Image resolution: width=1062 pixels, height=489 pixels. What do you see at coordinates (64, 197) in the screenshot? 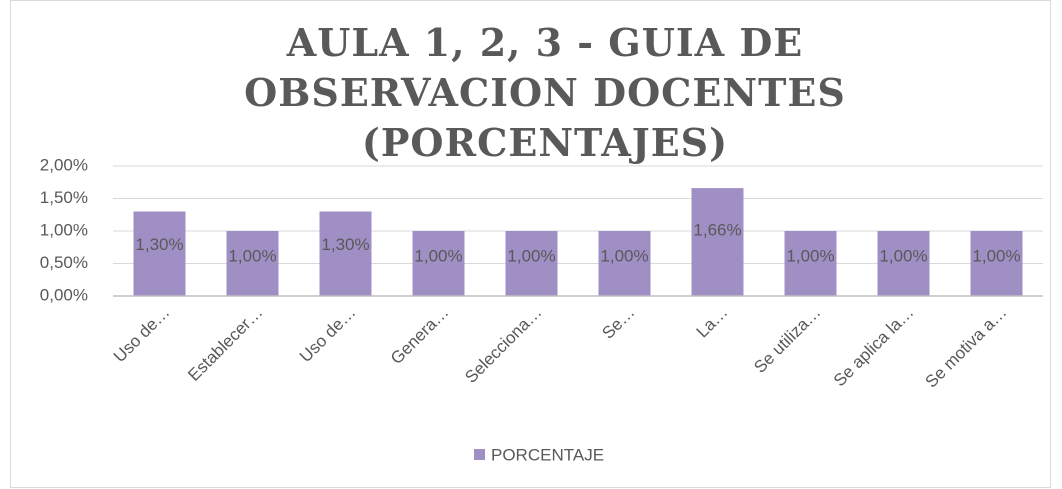
I see `y-tick-label: 1,50%` at bounding box center [64, 197].